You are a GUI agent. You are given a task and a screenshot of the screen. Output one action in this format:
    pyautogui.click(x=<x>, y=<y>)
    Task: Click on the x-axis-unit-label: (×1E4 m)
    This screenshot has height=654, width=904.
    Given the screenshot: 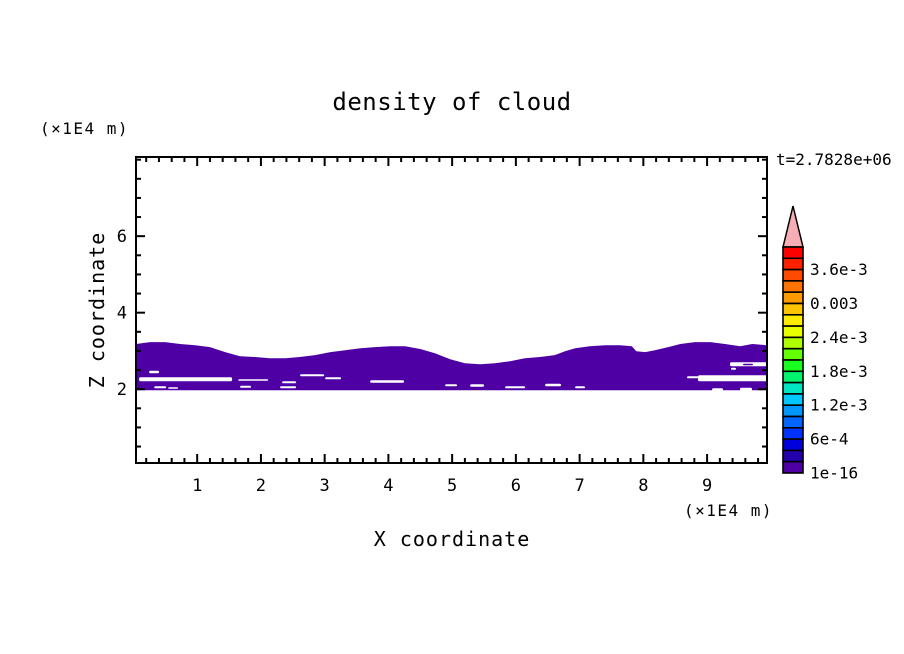 What is the action you would take?
    pyautogui.click(x=729, y=510)
    